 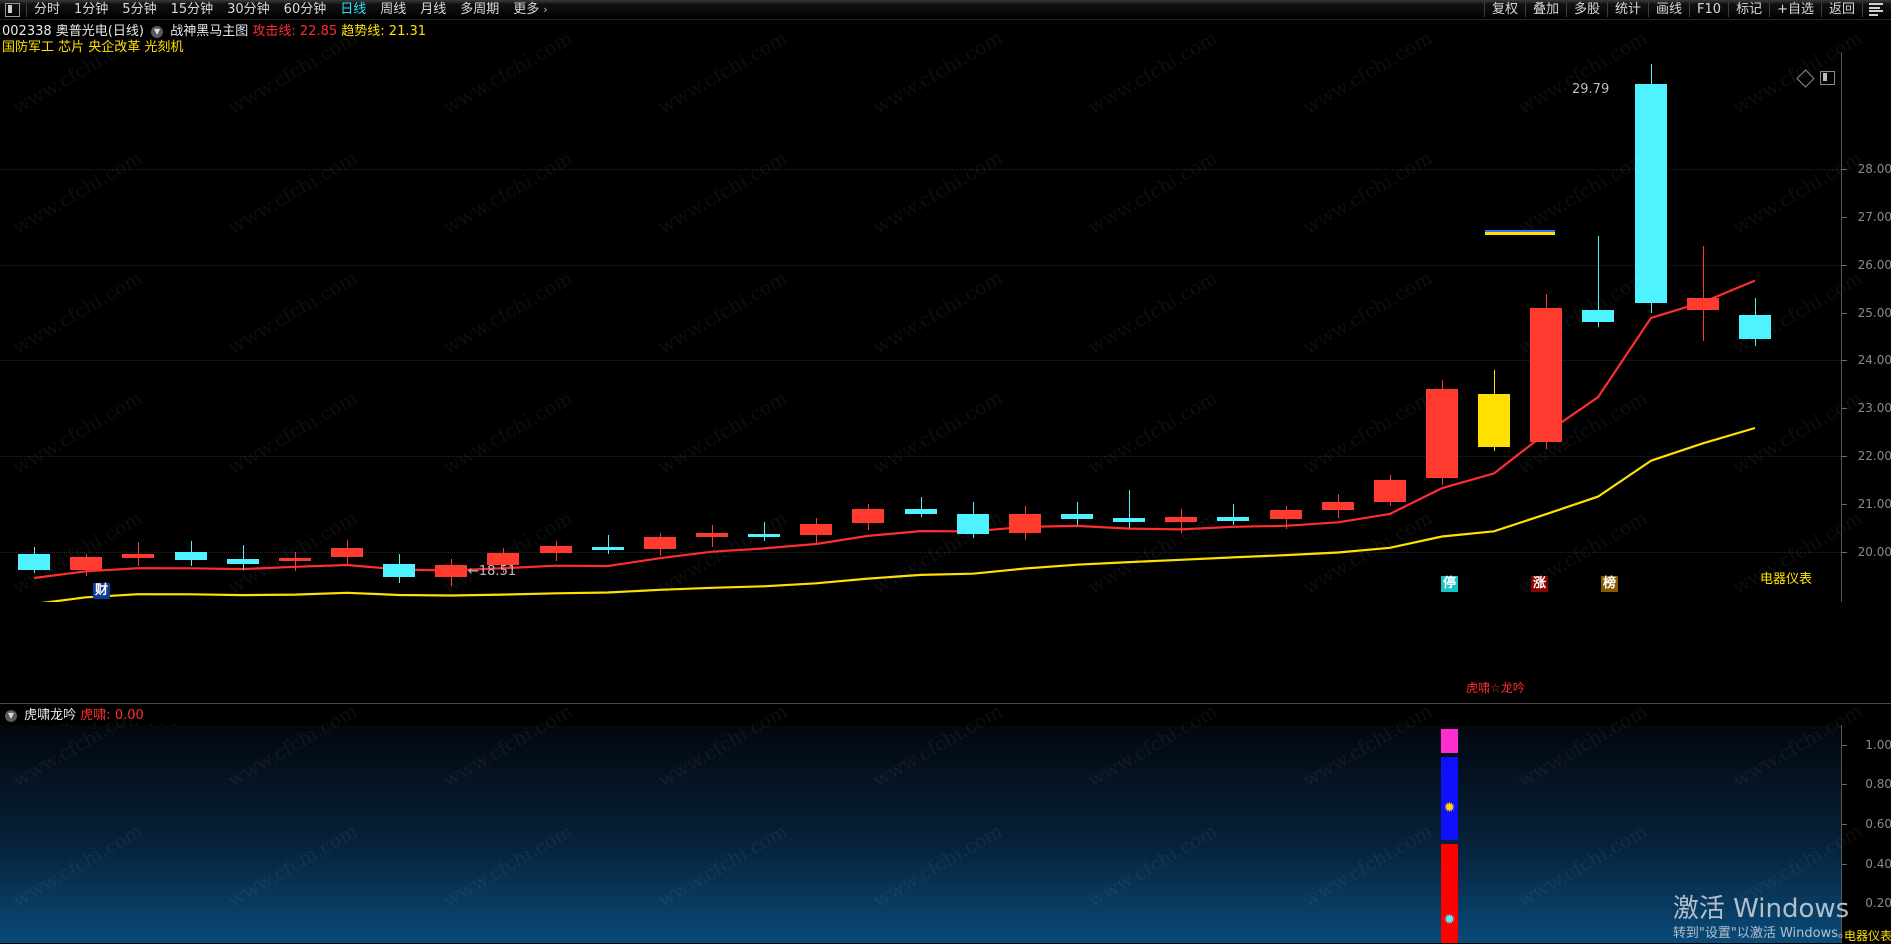 I want to click on period-item-6: 日线, so click(x=353, y=9).